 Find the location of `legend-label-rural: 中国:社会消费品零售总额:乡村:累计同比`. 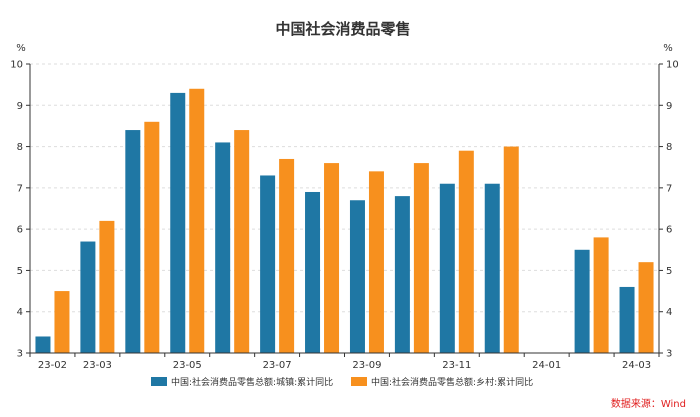

legend-label-rural: 中国:社会消费品零售总额:乡村:累计同比 is located at coordinates (452, 382).